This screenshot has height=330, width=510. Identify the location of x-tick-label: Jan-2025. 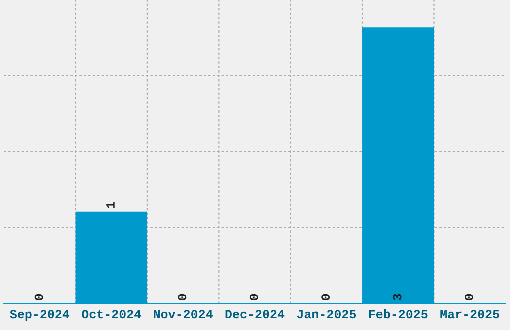
(326, 314).